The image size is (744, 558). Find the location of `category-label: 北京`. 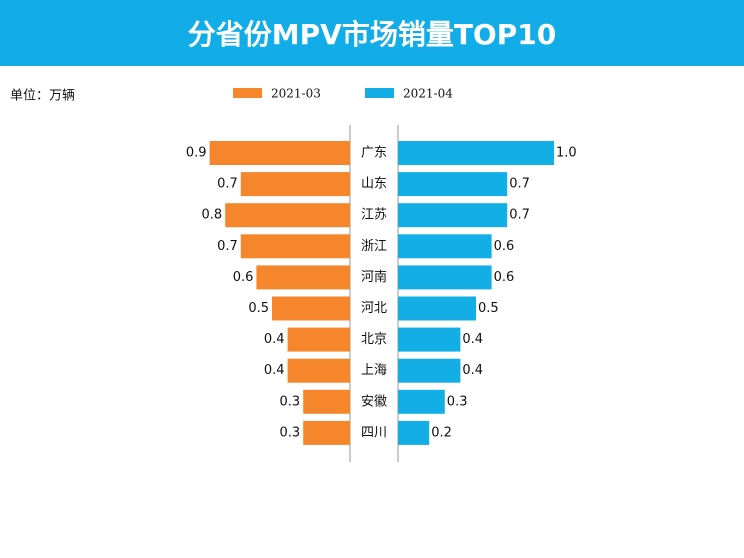

category-label: 北京 is located at coordinates (374, 339).